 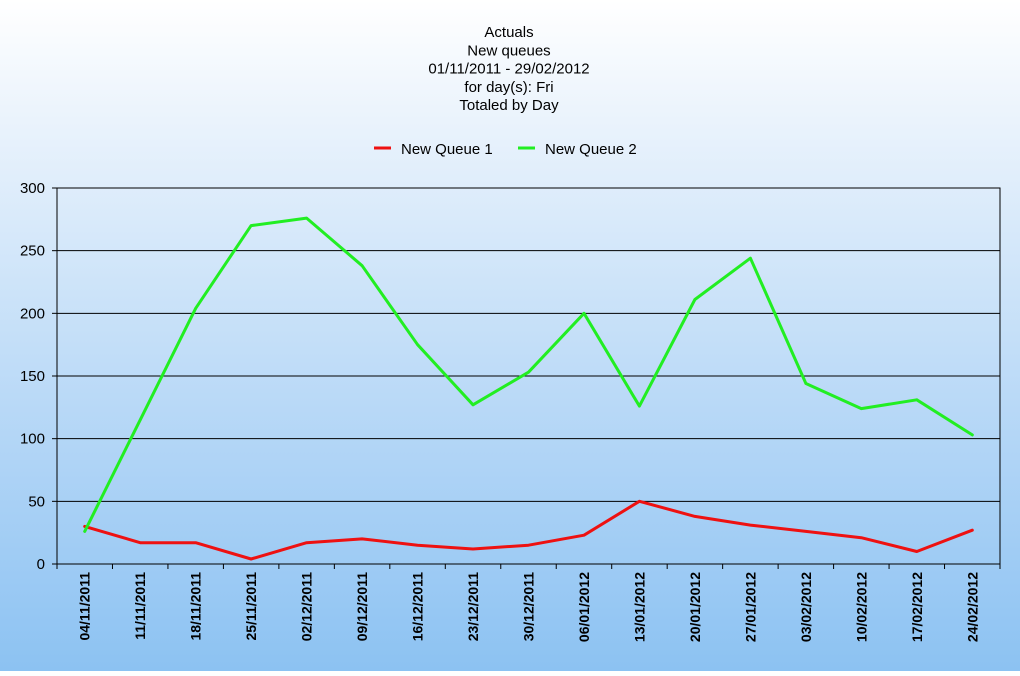 What do you see at coordinates (695, 607) in the screenshot?
I see `x-tick-label: 20/01/2012` at bounding box center [695, 607].